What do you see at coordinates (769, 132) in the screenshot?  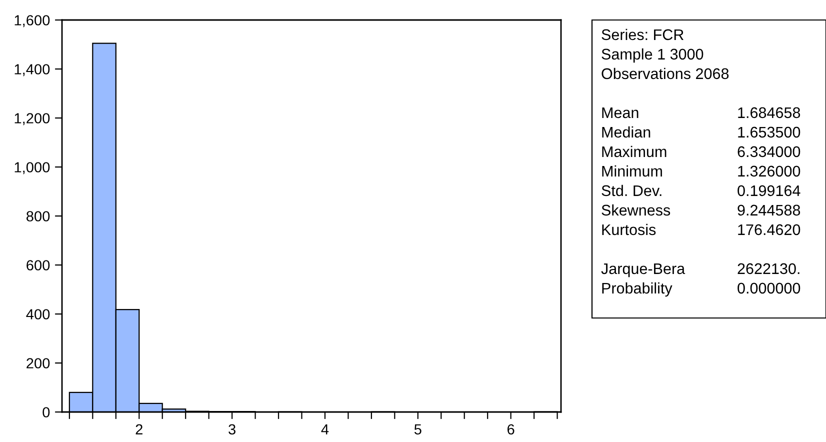 I see `text: 1.653500` at bounding box center [769, 132].